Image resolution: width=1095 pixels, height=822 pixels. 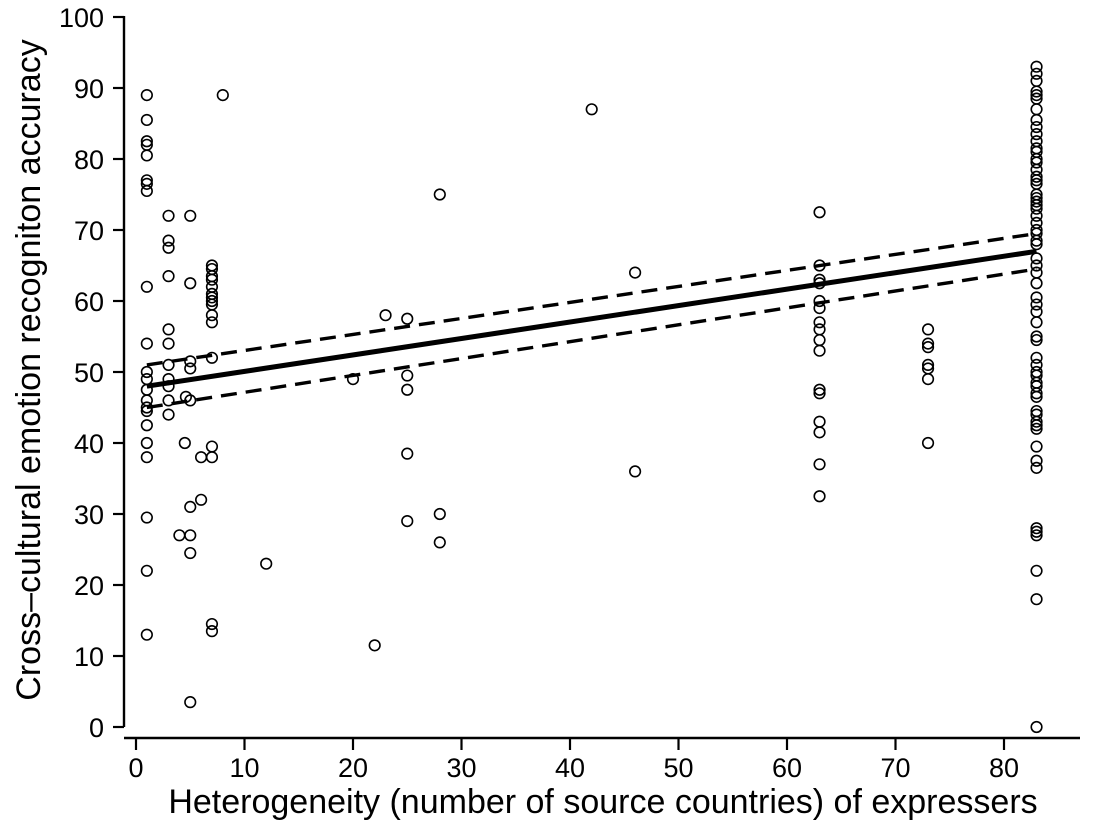 I want to click on y-tick-label: 90, so click(x=89, y=89).